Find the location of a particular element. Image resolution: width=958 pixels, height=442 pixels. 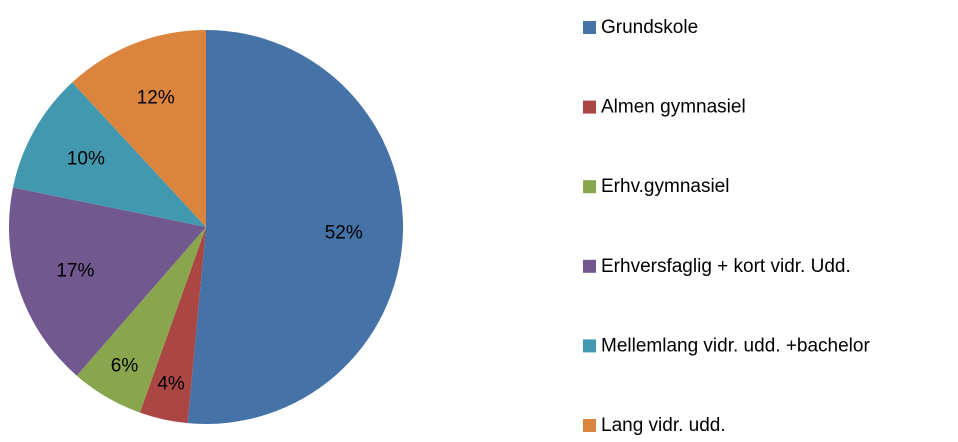

data-label: 52% is located at coordinates (344, 232).